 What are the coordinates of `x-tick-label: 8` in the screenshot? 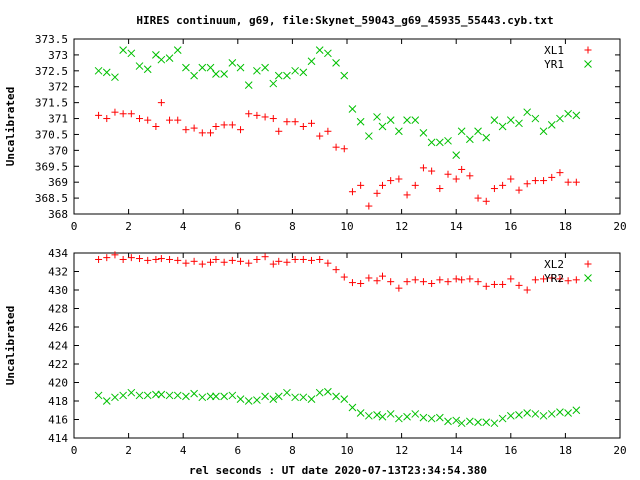 It's located at (292, 450).